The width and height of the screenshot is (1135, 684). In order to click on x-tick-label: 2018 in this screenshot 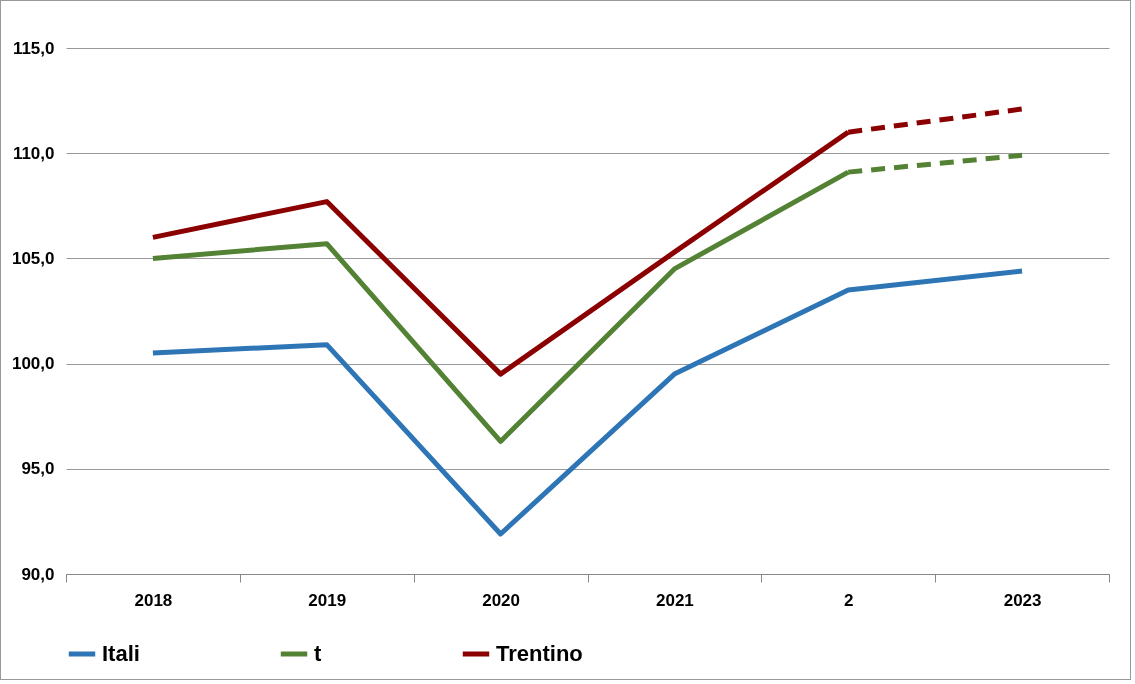, I will do `click(153, 600)`.